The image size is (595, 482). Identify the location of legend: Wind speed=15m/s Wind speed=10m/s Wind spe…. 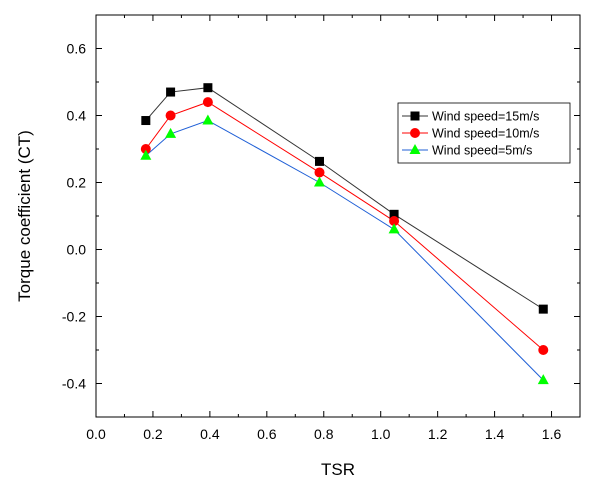
(484, 133).